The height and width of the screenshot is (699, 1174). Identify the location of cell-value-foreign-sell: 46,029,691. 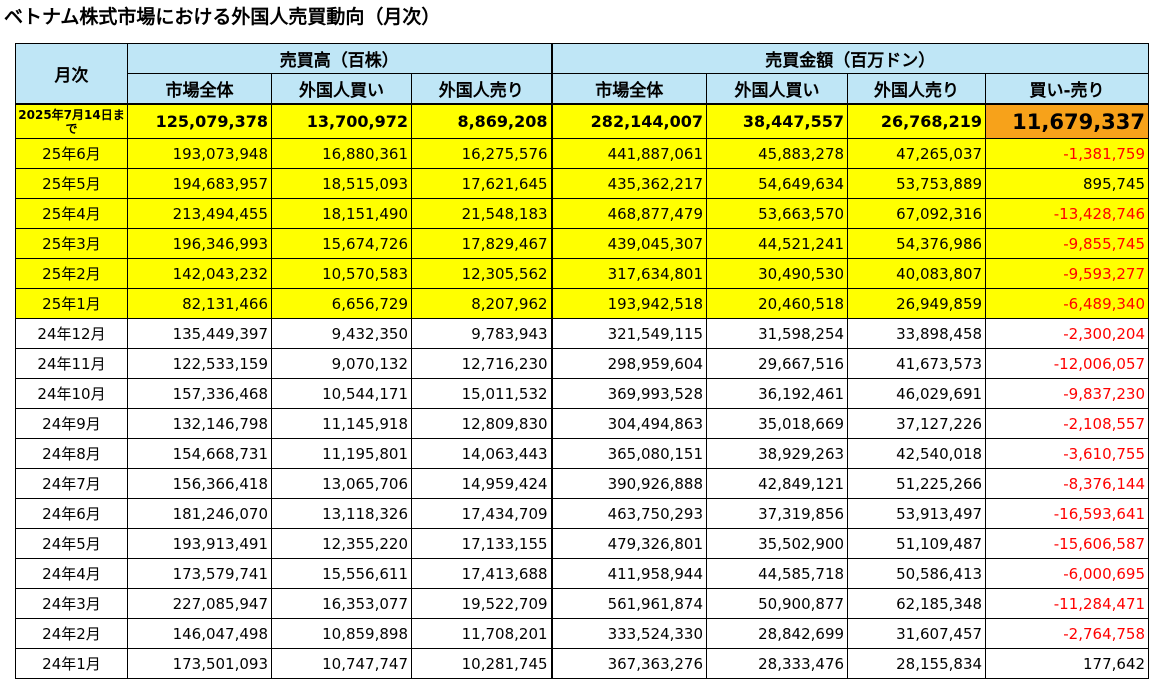
(917, 393).